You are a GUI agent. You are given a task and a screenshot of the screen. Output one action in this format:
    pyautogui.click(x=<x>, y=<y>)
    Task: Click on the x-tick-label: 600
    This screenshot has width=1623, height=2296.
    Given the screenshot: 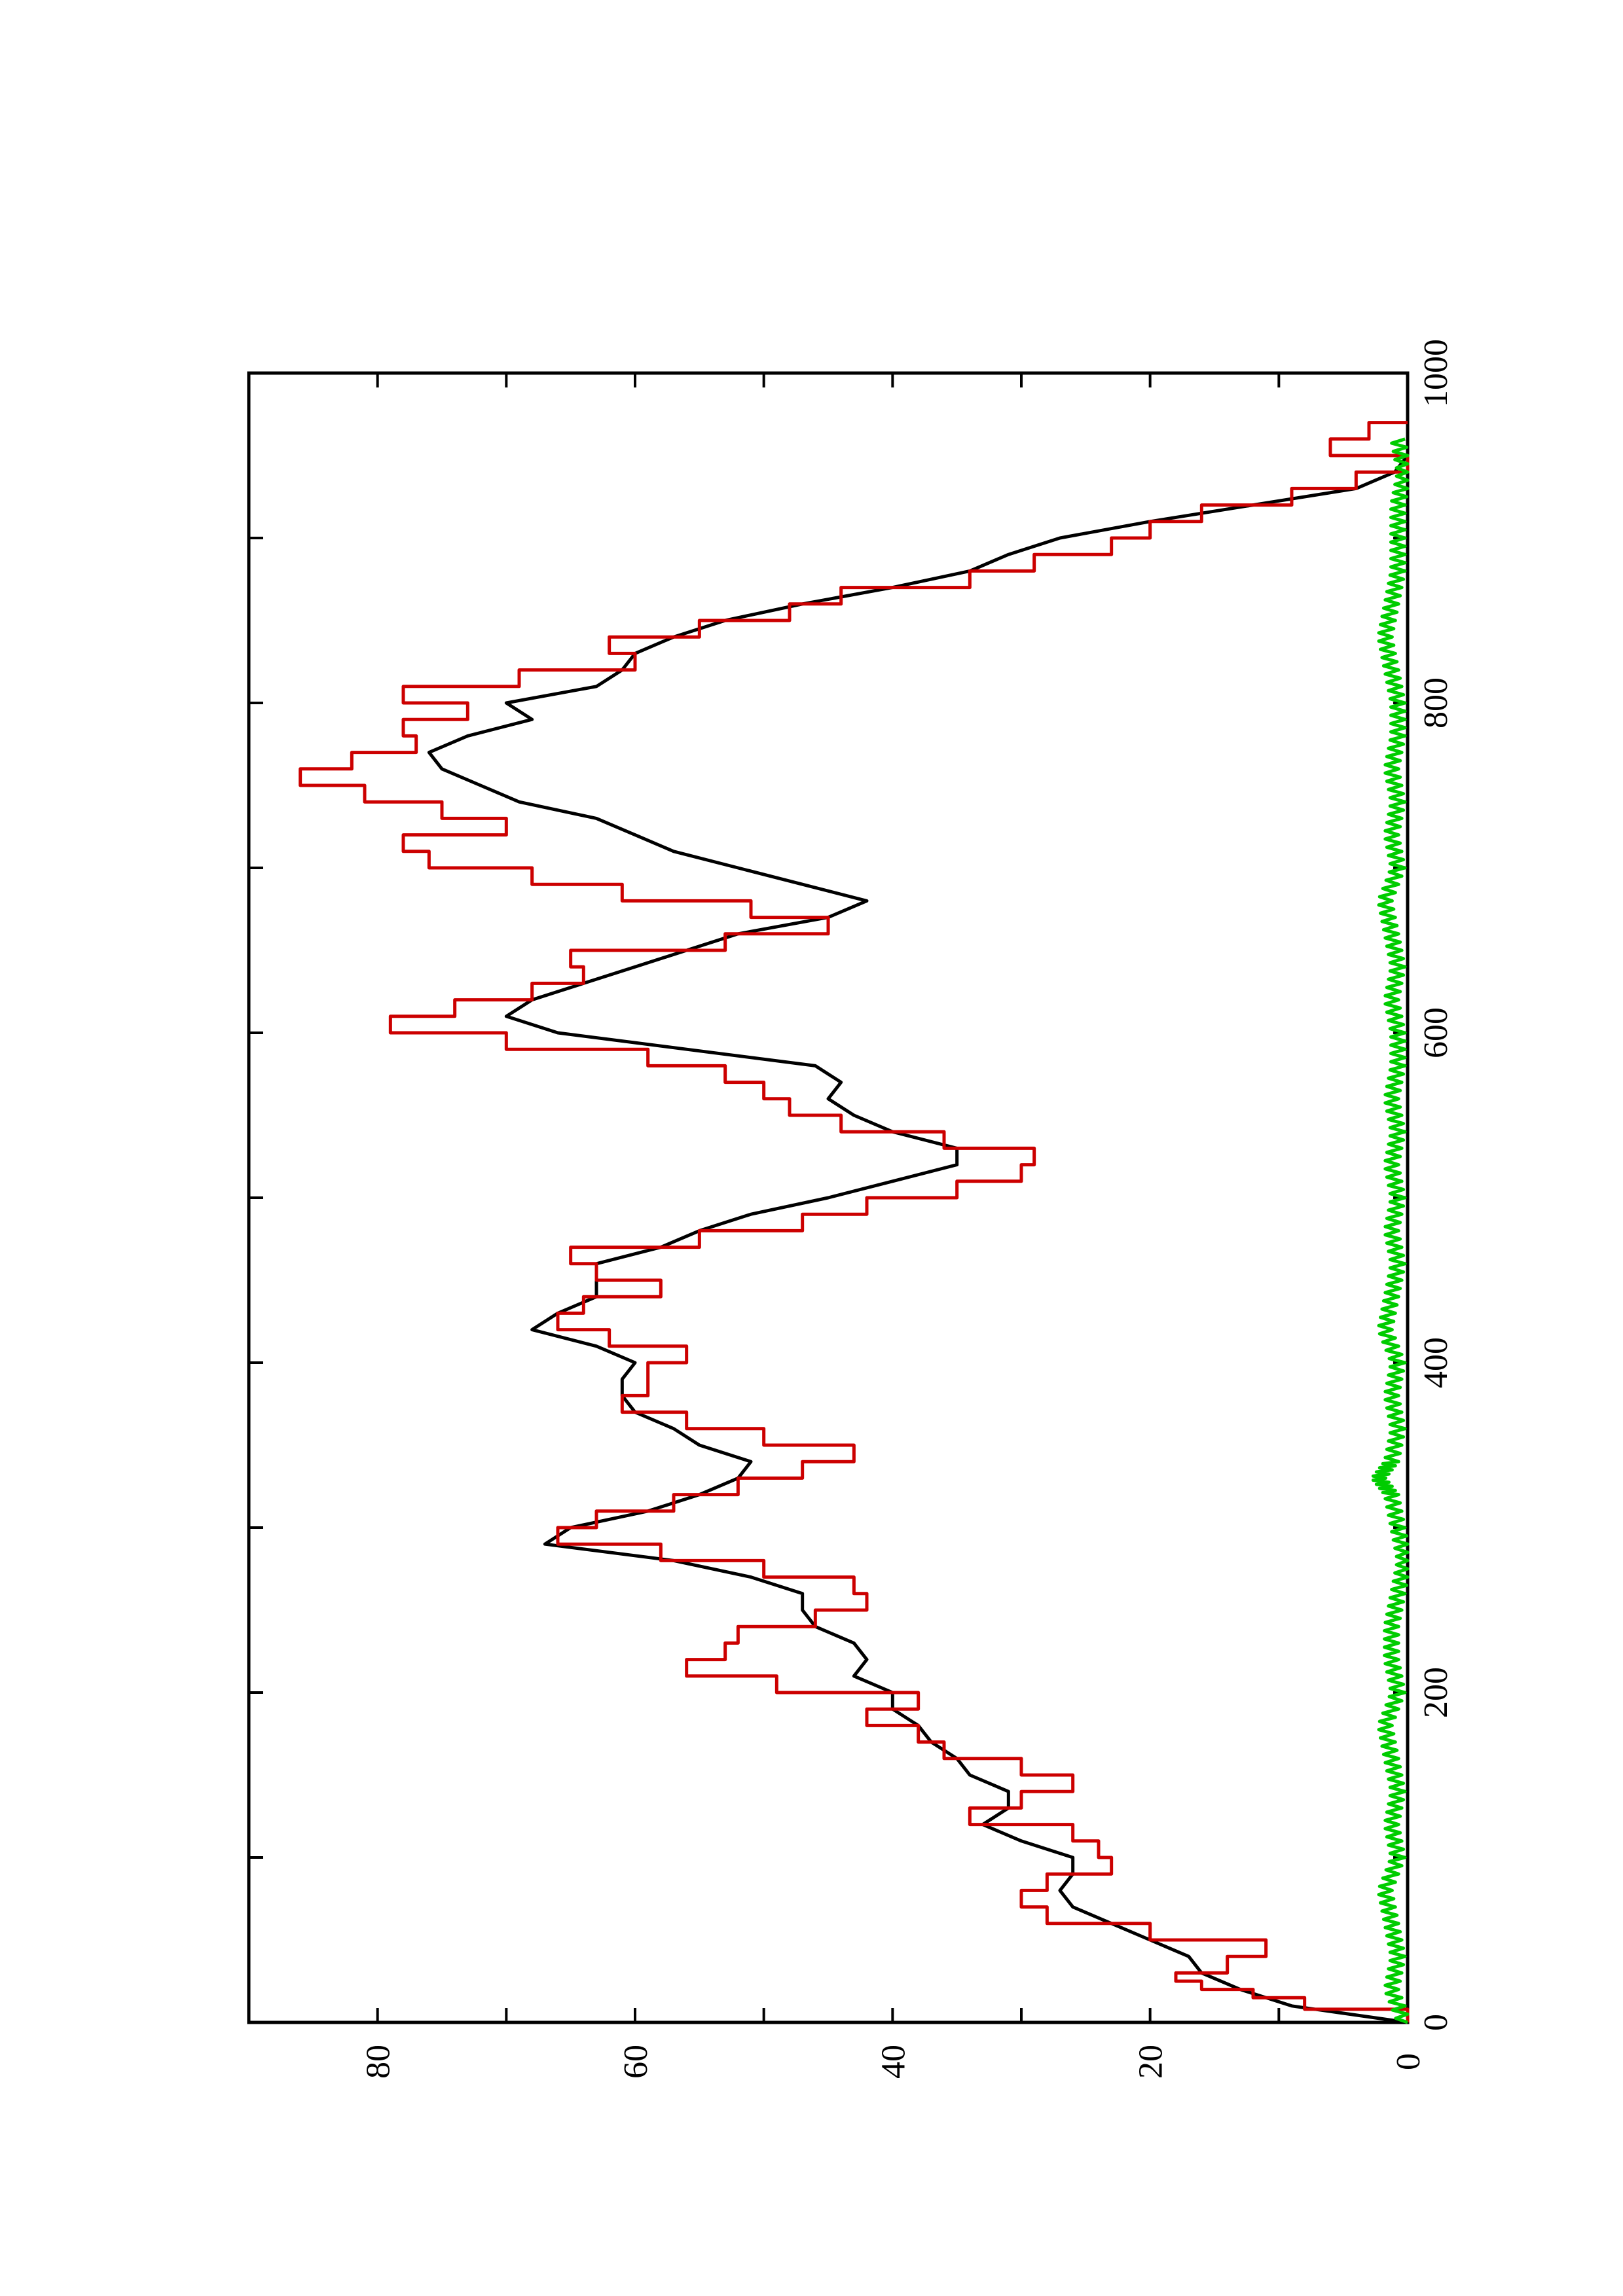 What is the action you would take?
    pyautogui.click(x=1436, y=1032)
    